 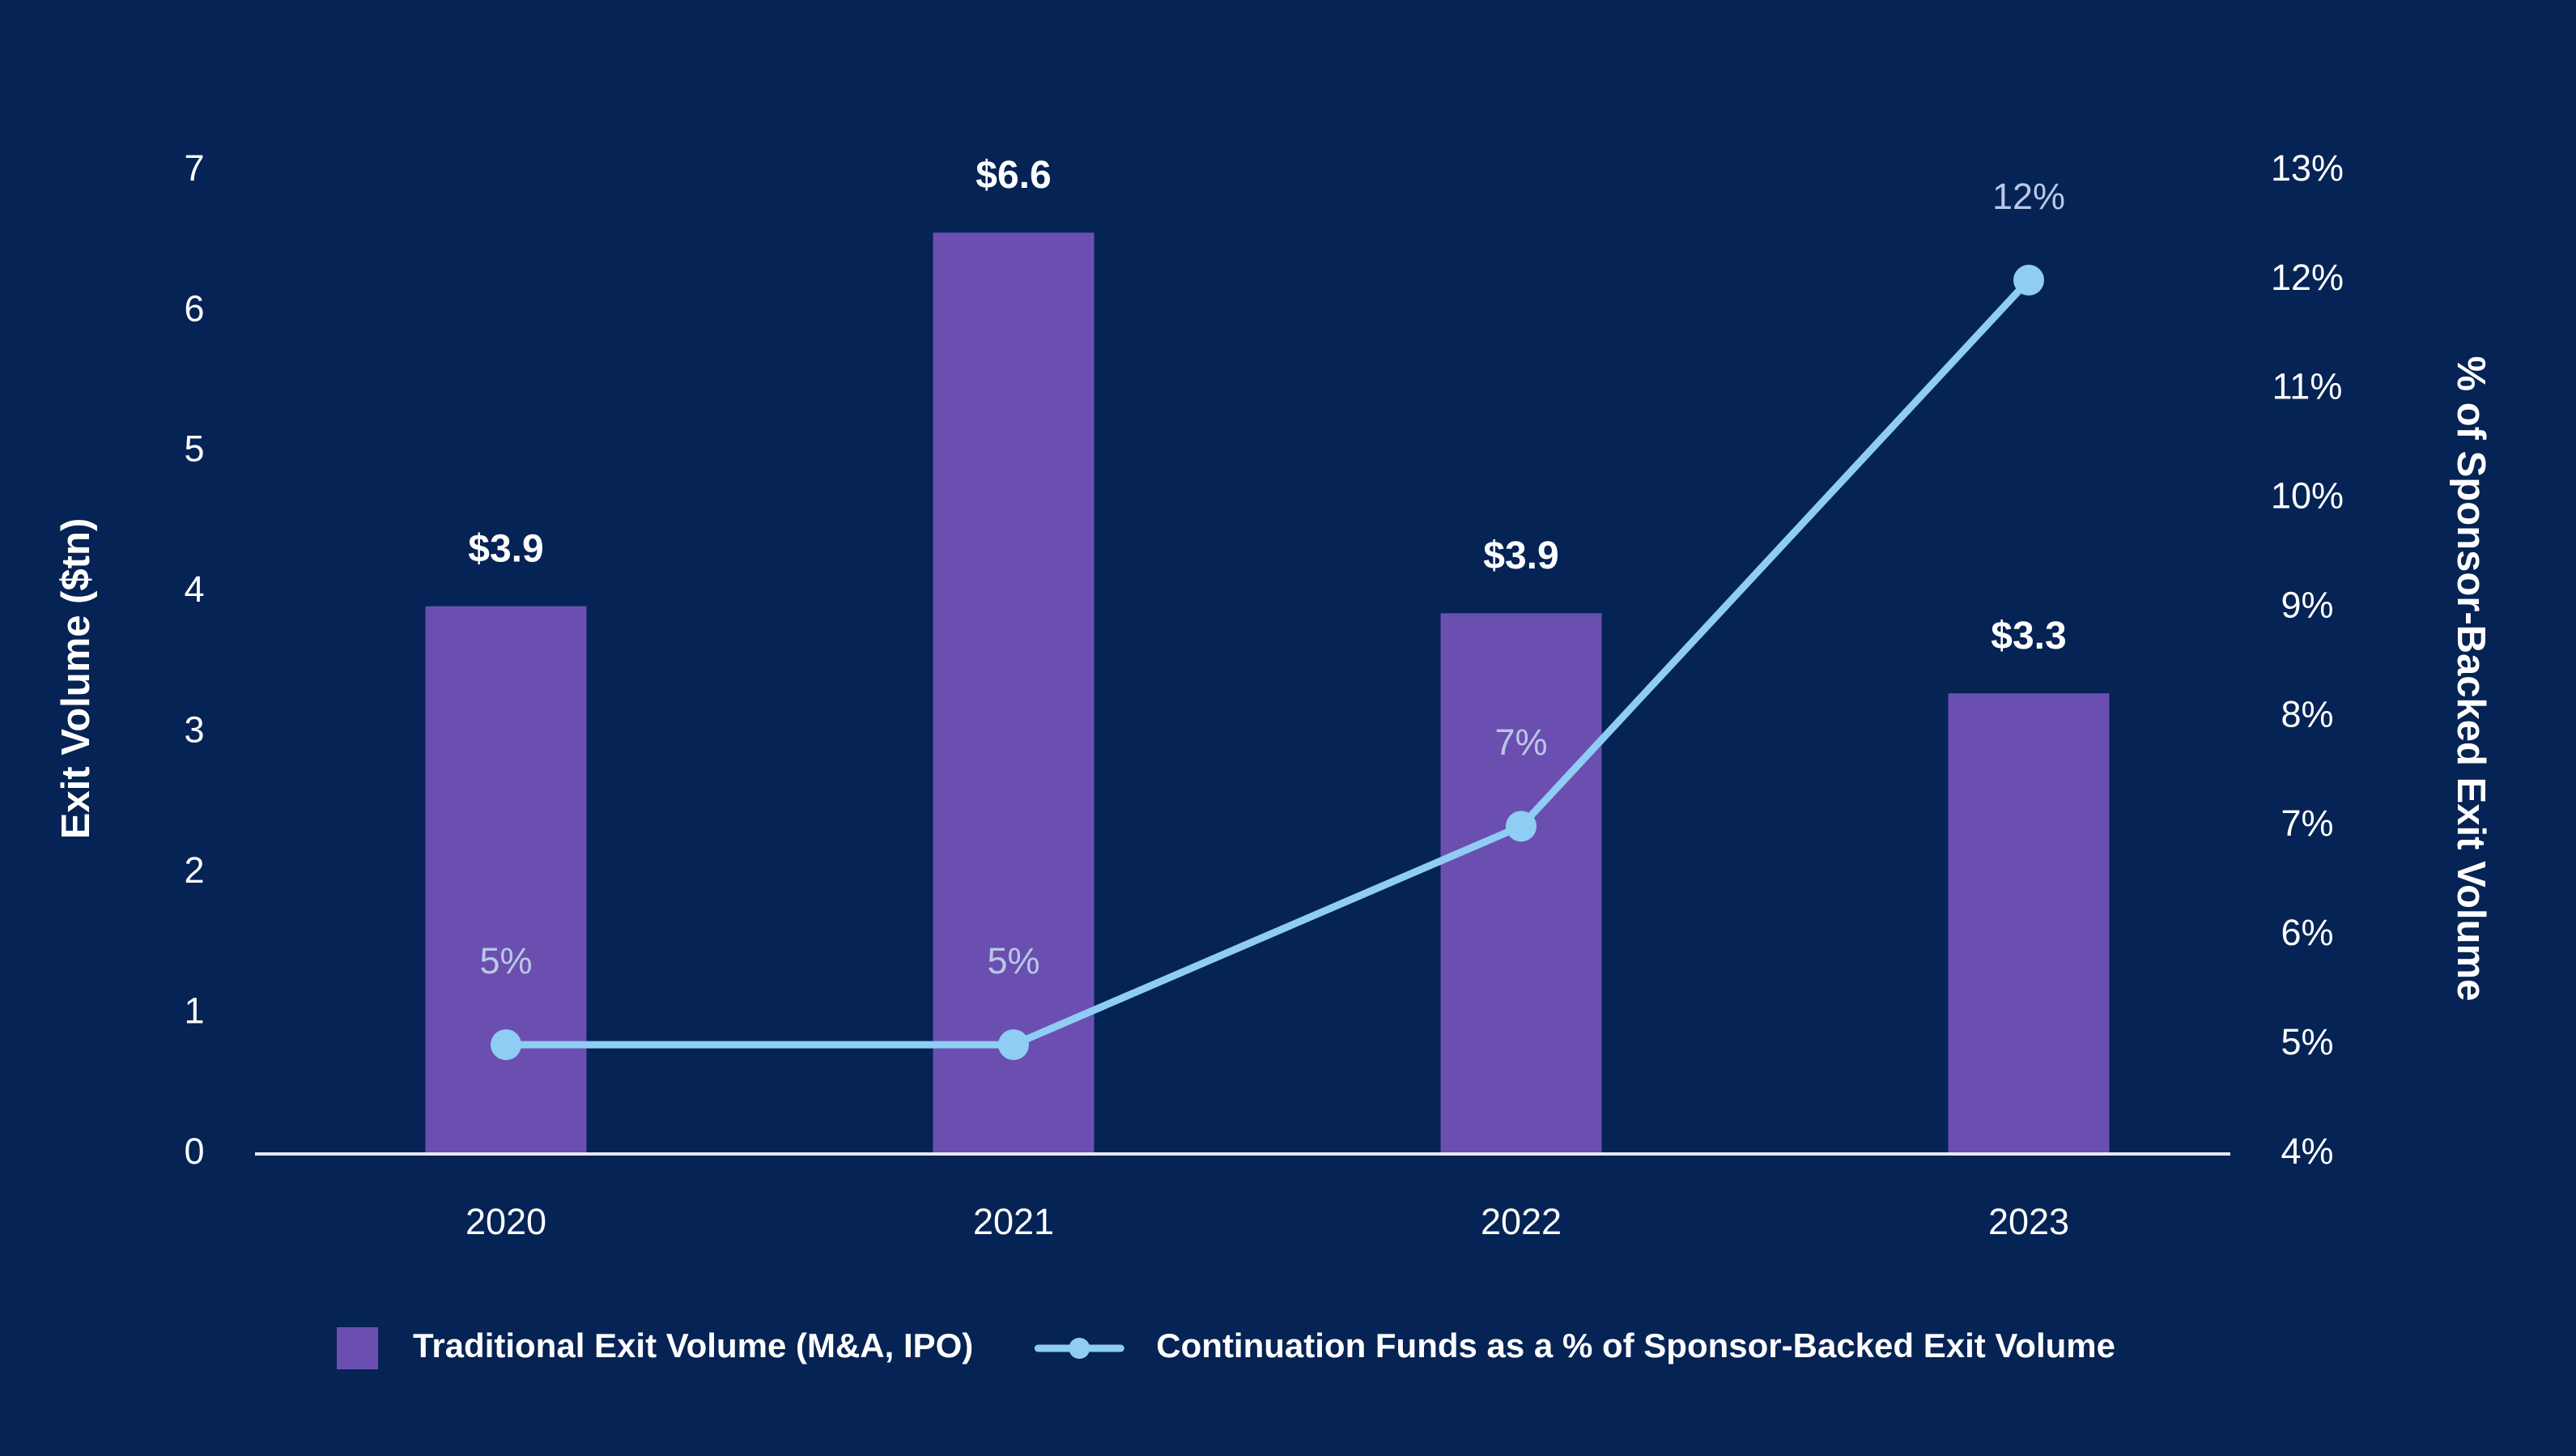 I want to click on x-tick-label: 2020, so click(x=505, y=1221).